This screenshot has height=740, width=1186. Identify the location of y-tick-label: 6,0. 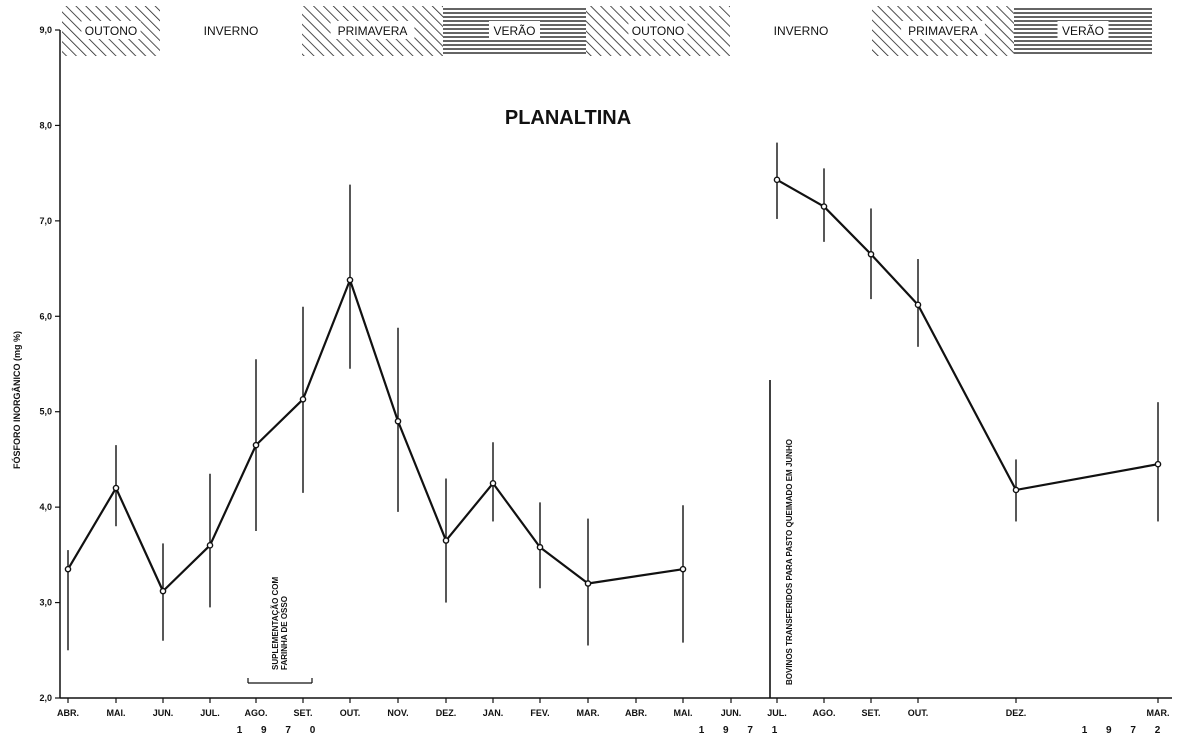
(45, 316).